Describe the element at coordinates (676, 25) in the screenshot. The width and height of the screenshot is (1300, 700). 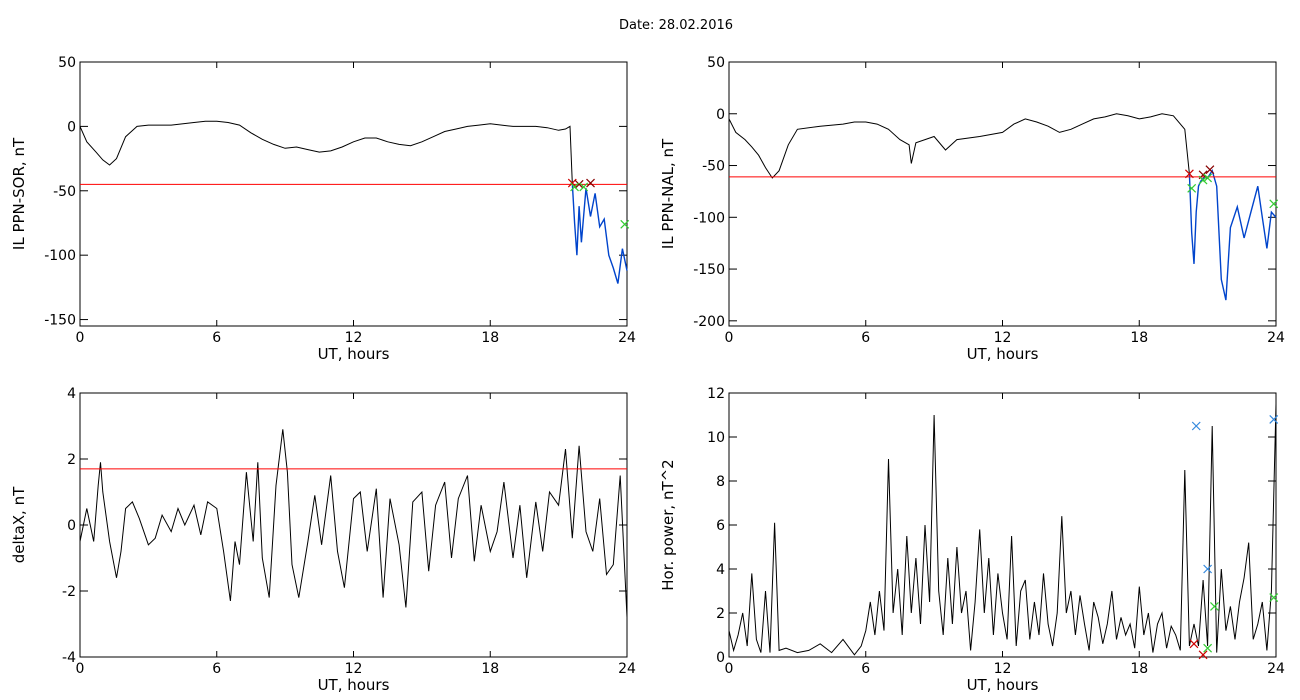
I see `page-title: Date: 28.02.2016` at that location.